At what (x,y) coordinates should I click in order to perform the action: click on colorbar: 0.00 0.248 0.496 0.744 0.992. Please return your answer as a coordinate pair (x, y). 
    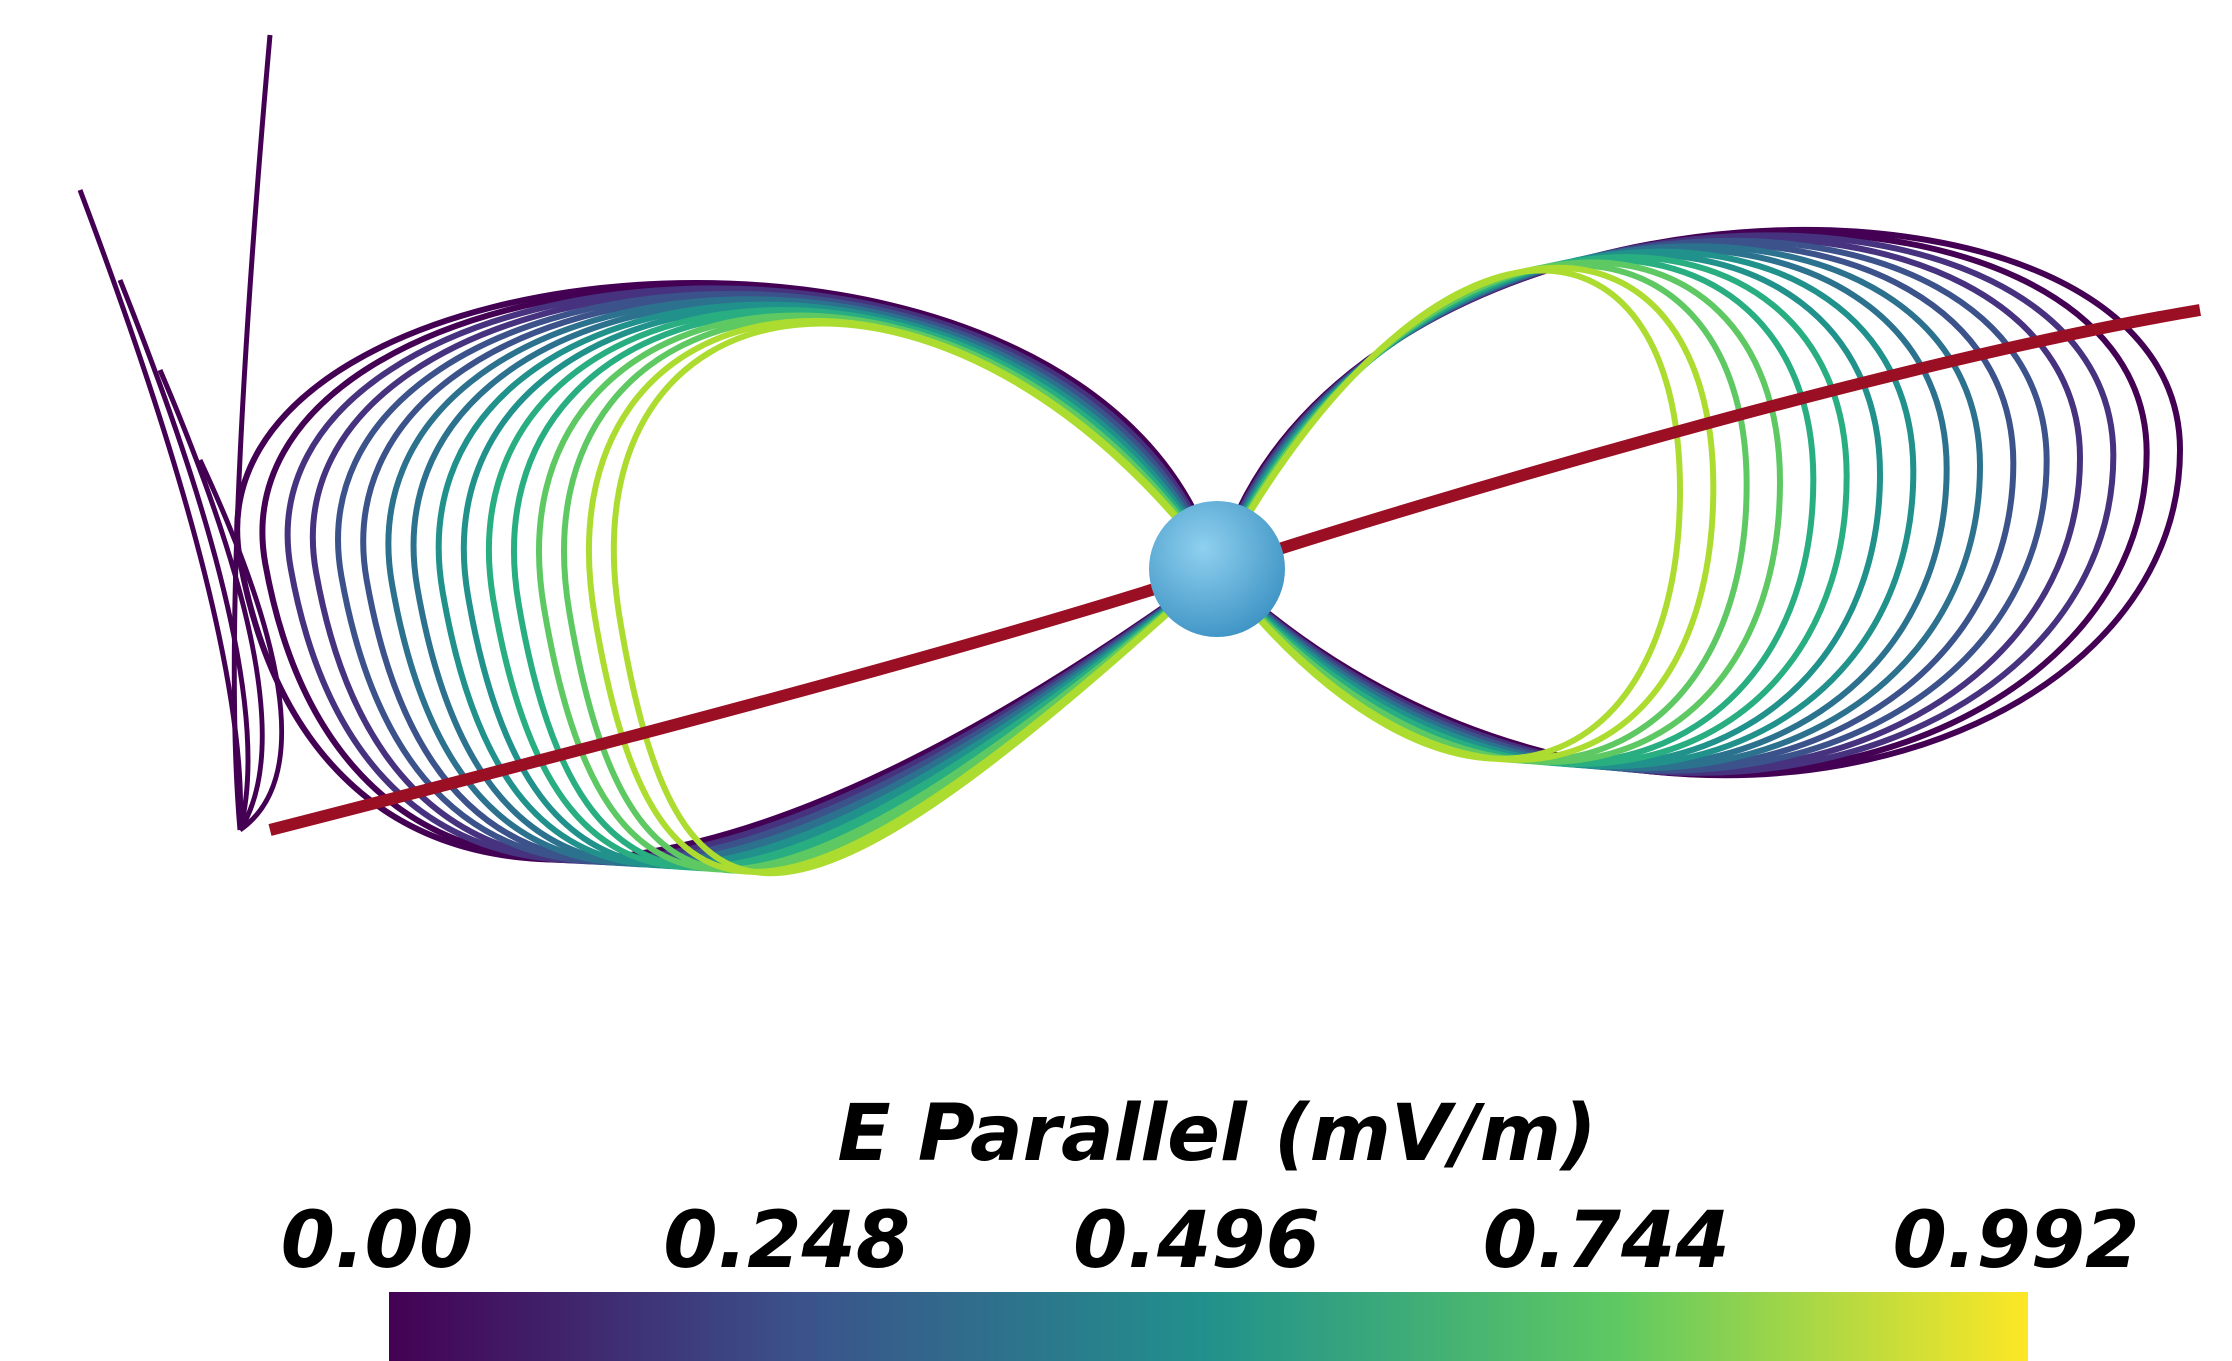
    Looking at the image, I should click on (1210, 1278).